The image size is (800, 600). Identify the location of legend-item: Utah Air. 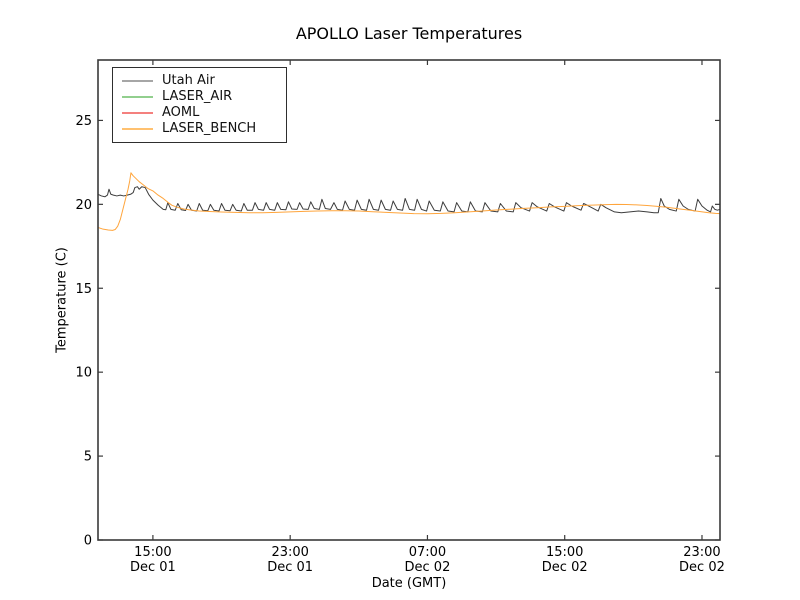
(200, 81).